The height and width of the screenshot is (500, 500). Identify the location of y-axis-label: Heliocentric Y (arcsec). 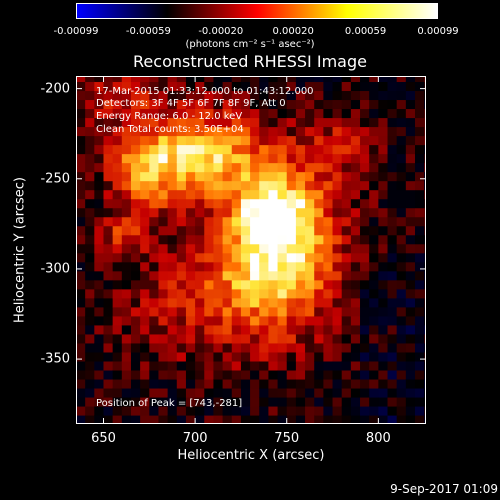
(20, 250).